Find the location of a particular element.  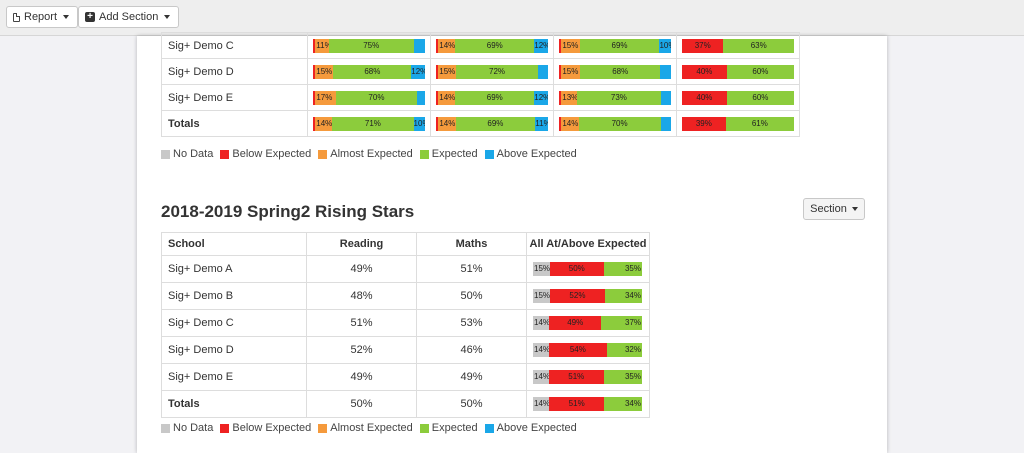

bar-cell: 13% 73% is located at coordinates (615, 97).